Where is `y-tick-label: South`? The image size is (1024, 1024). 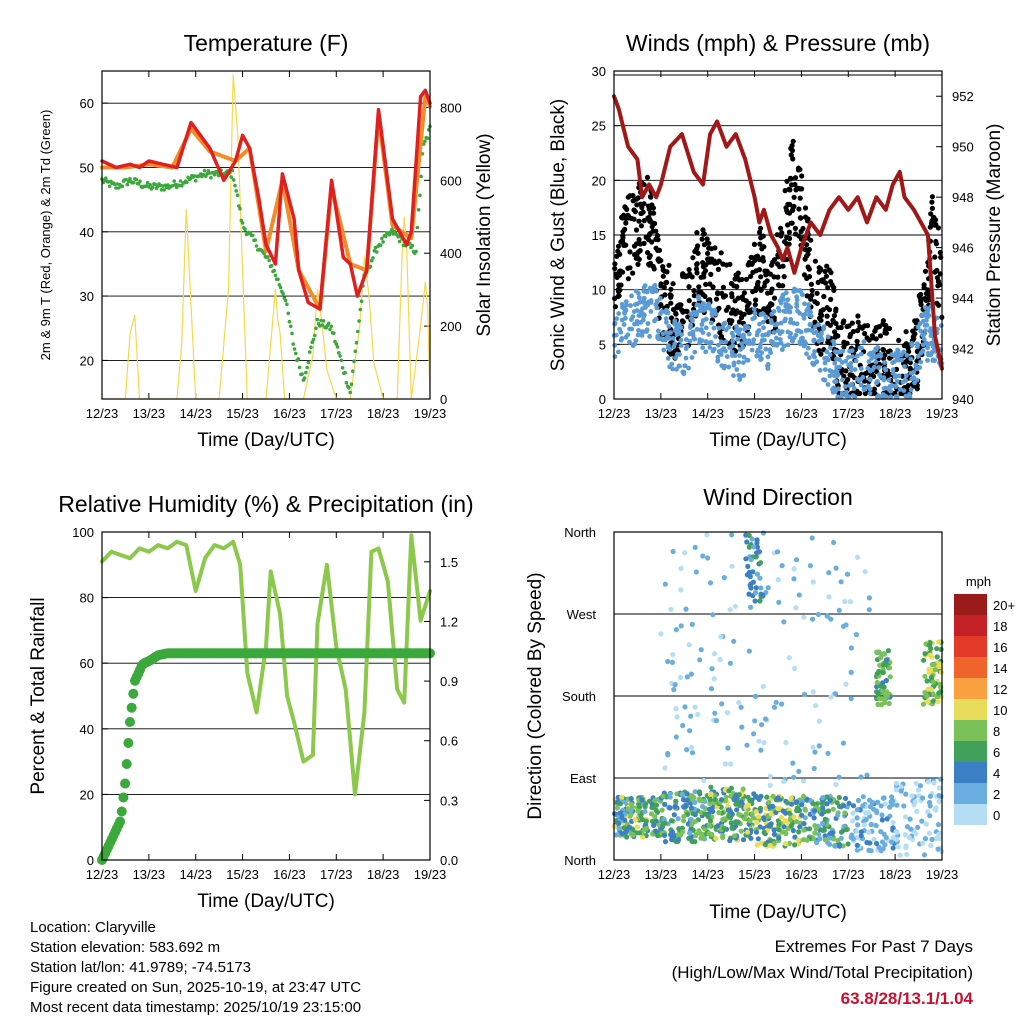 y-tick-label: South is located at coordinates (579, 696).